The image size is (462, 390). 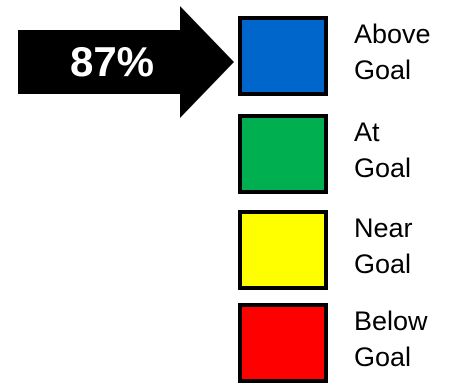 What do you see at coordinates (383, 70) in the screenshot?
I see `label-above-goal-line2: Goal` at bounding box center [383, 70].